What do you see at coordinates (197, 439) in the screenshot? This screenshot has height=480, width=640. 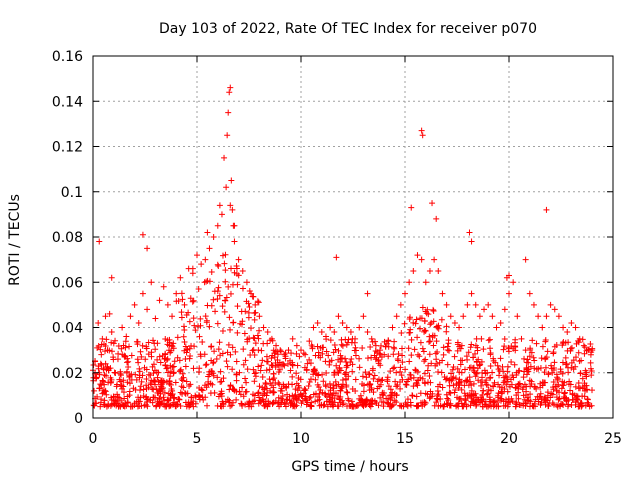 I see `x-tick-label: 5` at bounding box center [197, 439].